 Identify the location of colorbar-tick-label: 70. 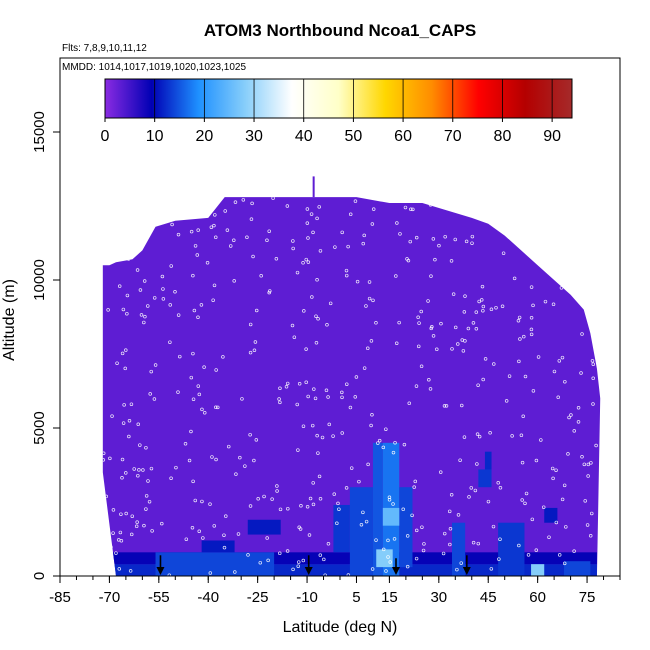
(453, 136).